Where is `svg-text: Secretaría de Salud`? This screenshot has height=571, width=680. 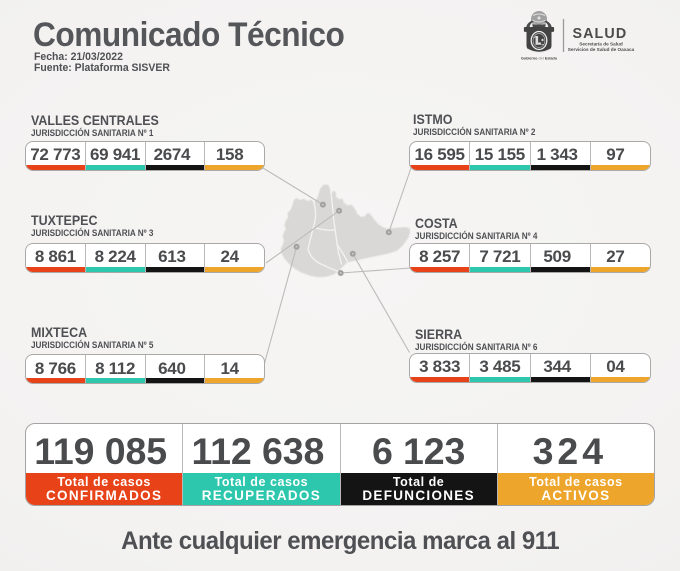 svg-text: Secretaría de Salud is located at coordinates (601, 43).